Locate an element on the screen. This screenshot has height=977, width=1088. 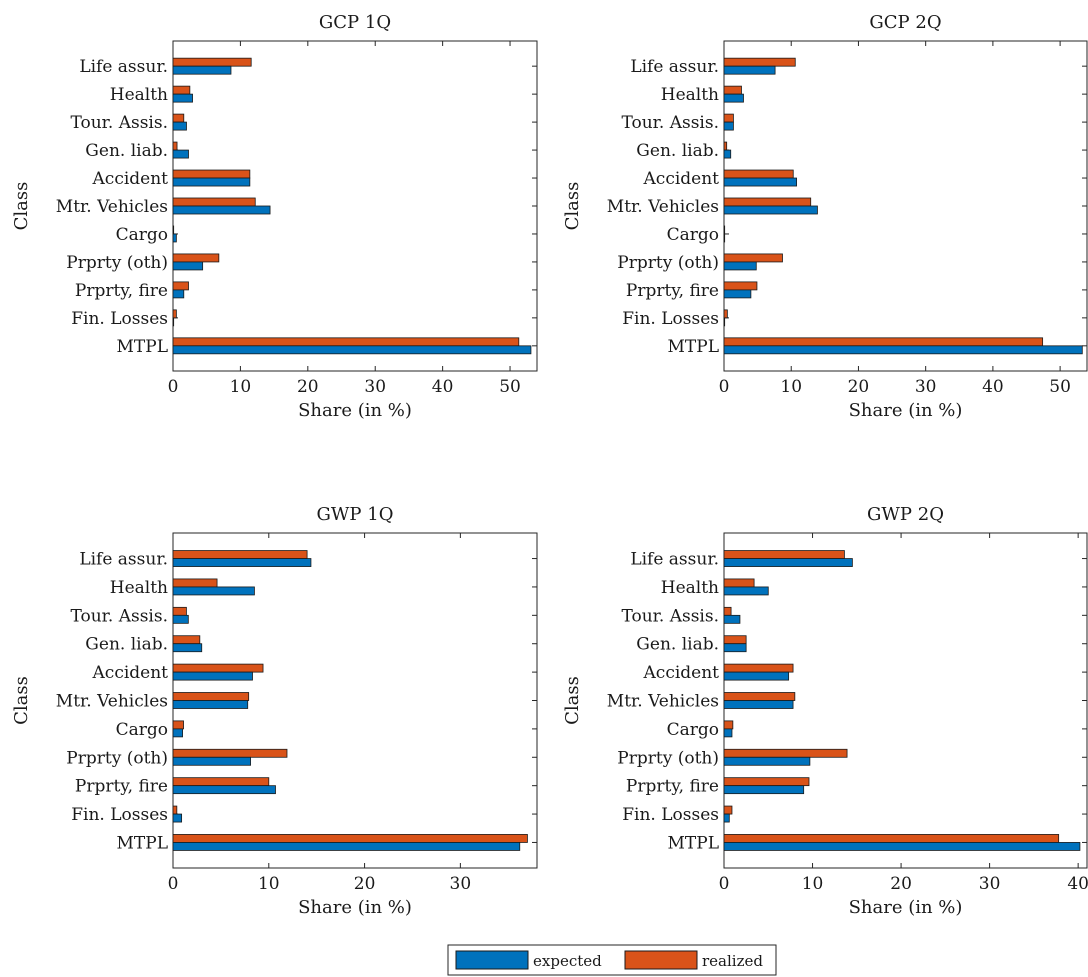
legend-swatch-expected is located at coordinates (492, 960).